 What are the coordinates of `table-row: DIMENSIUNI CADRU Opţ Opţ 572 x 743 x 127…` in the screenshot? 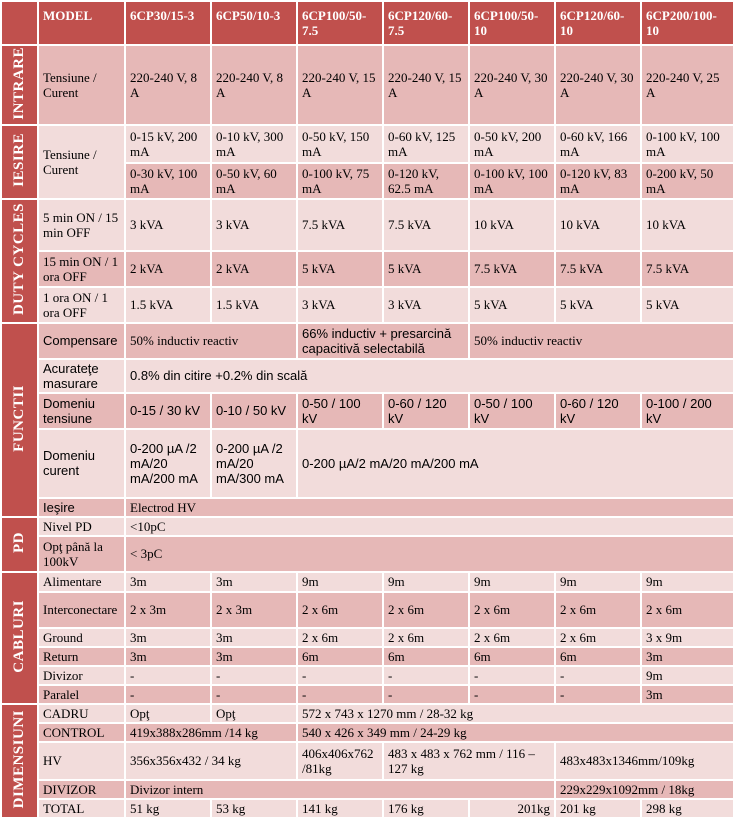 It's located at (366, 760).